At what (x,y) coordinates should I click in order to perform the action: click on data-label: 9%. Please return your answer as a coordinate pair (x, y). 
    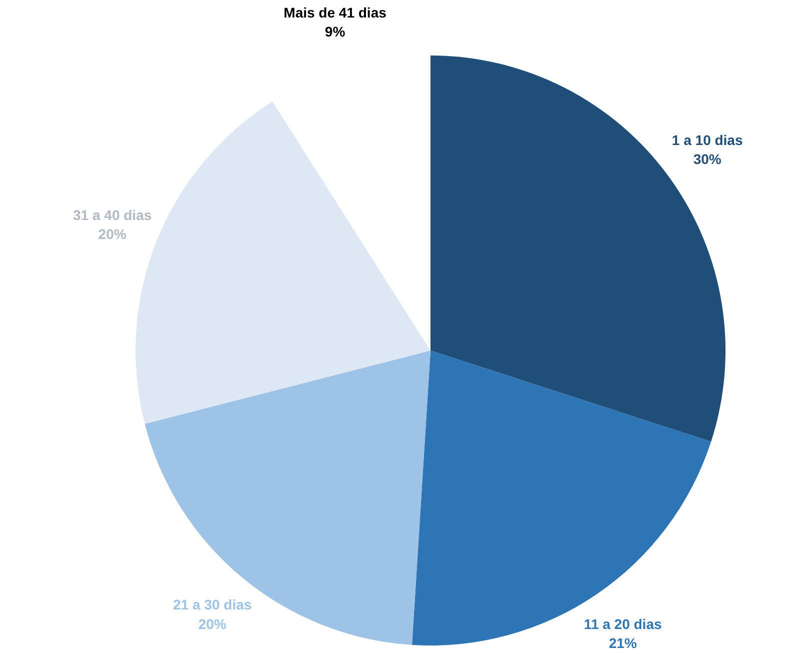
    Looking at the image, I should click on (335, 31).